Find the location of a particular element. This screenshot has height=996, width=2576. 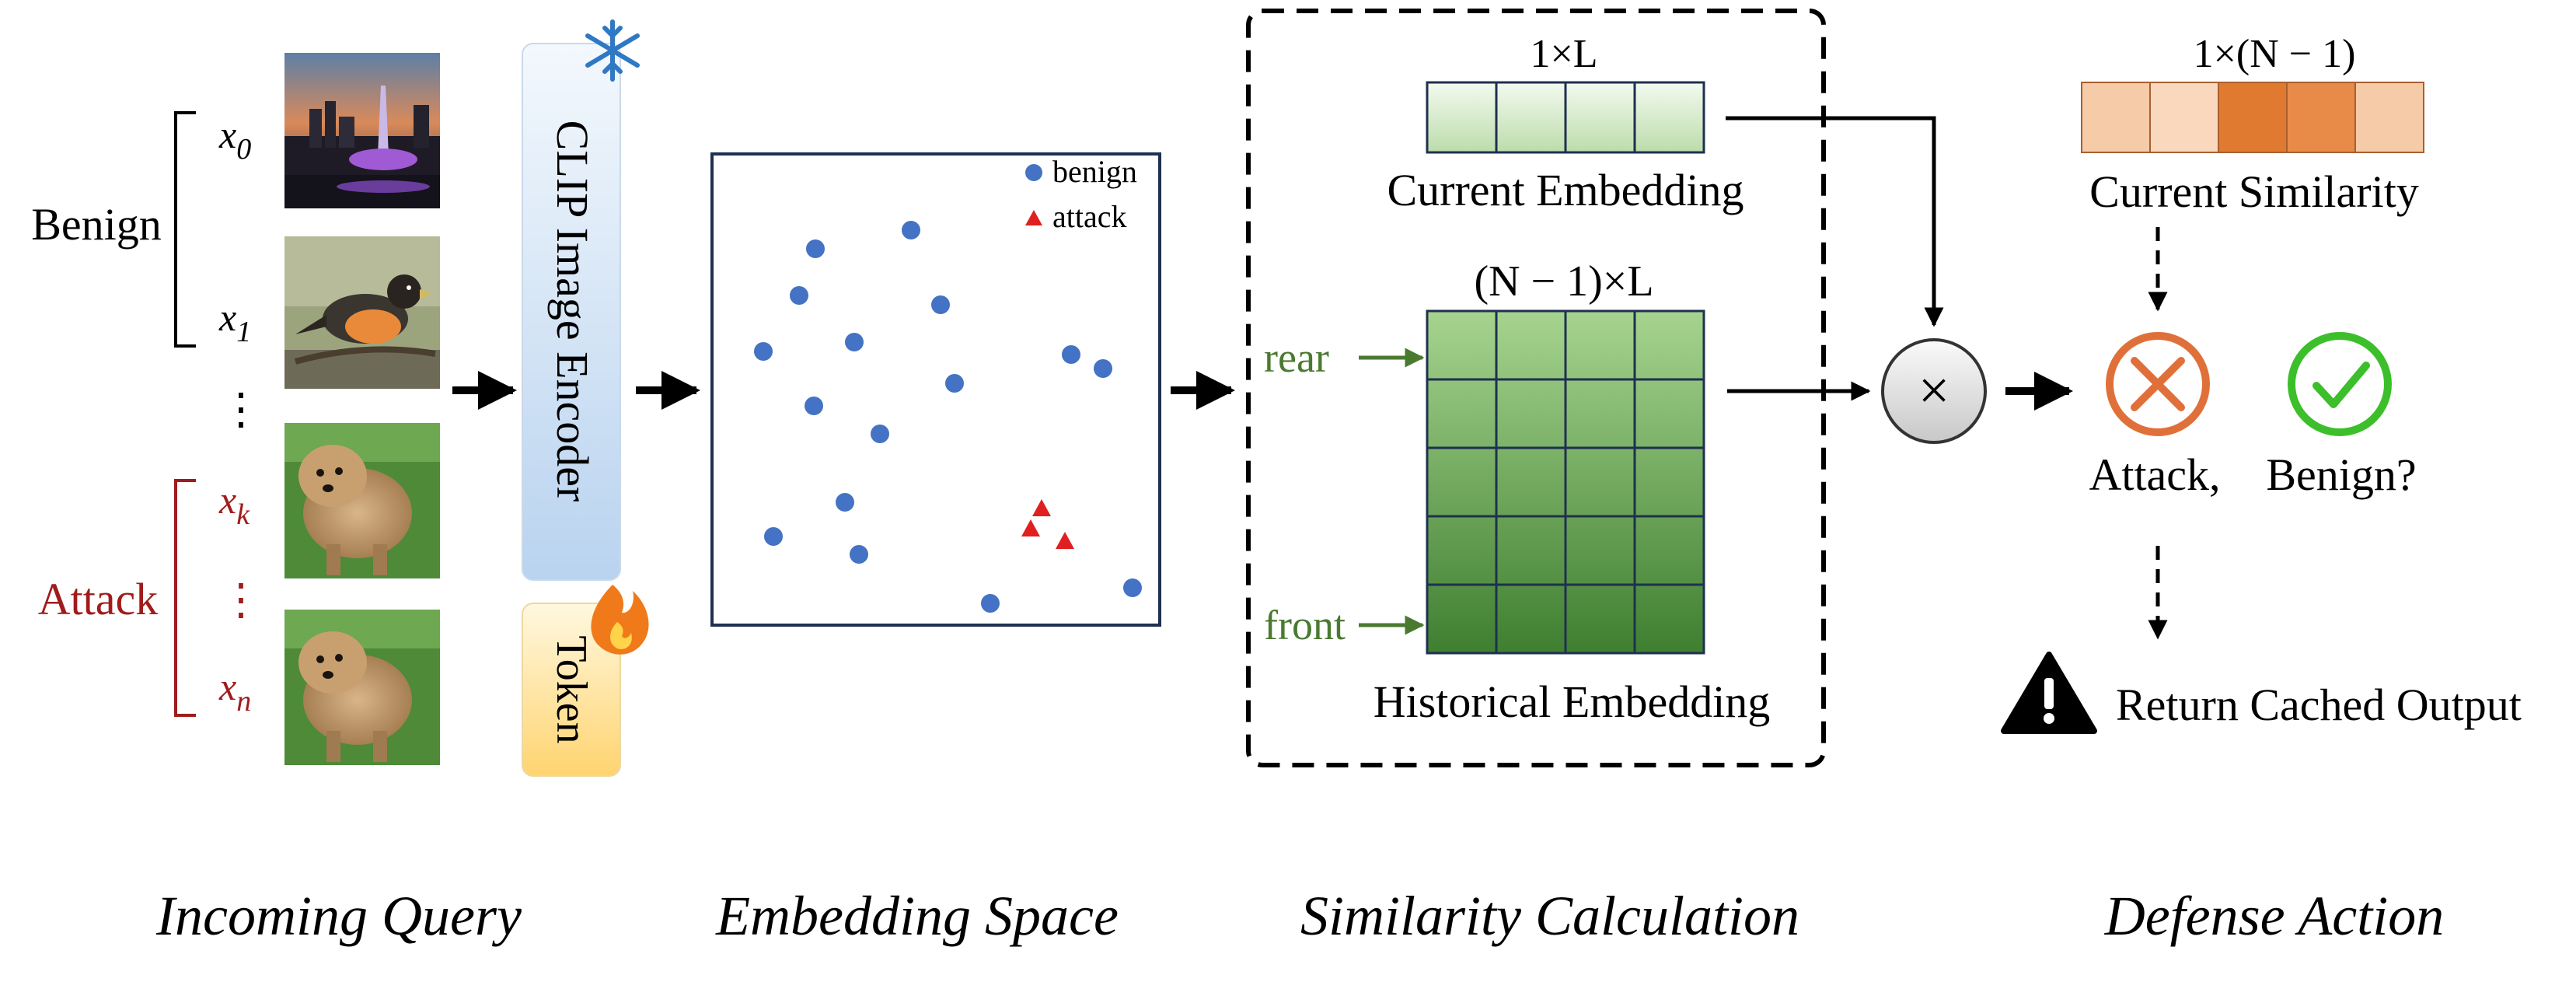

token-label: Token is located at coordinates (571, 689).